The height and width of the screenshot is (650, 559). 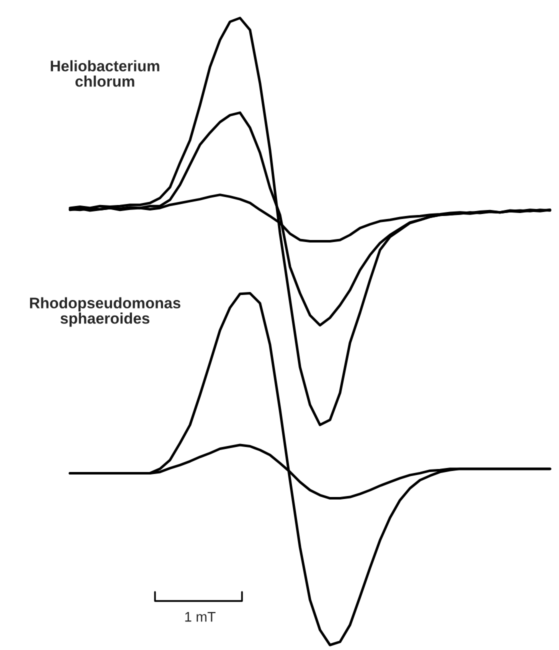 I want to click on annotation: Heliobacterium chlorum, so click(x=105, y=73).